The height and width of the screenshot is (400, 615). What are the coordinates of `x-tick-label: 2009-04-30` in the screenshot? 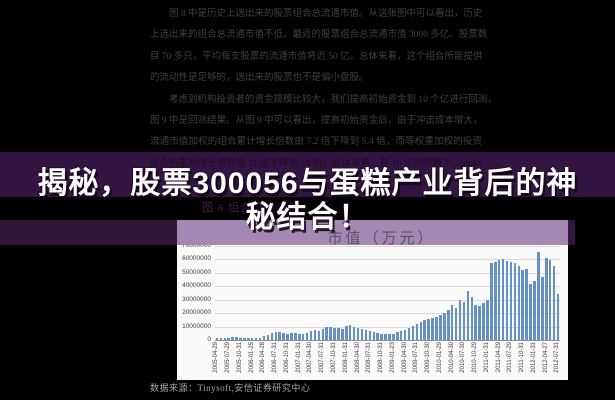 It's located at (404, 357).